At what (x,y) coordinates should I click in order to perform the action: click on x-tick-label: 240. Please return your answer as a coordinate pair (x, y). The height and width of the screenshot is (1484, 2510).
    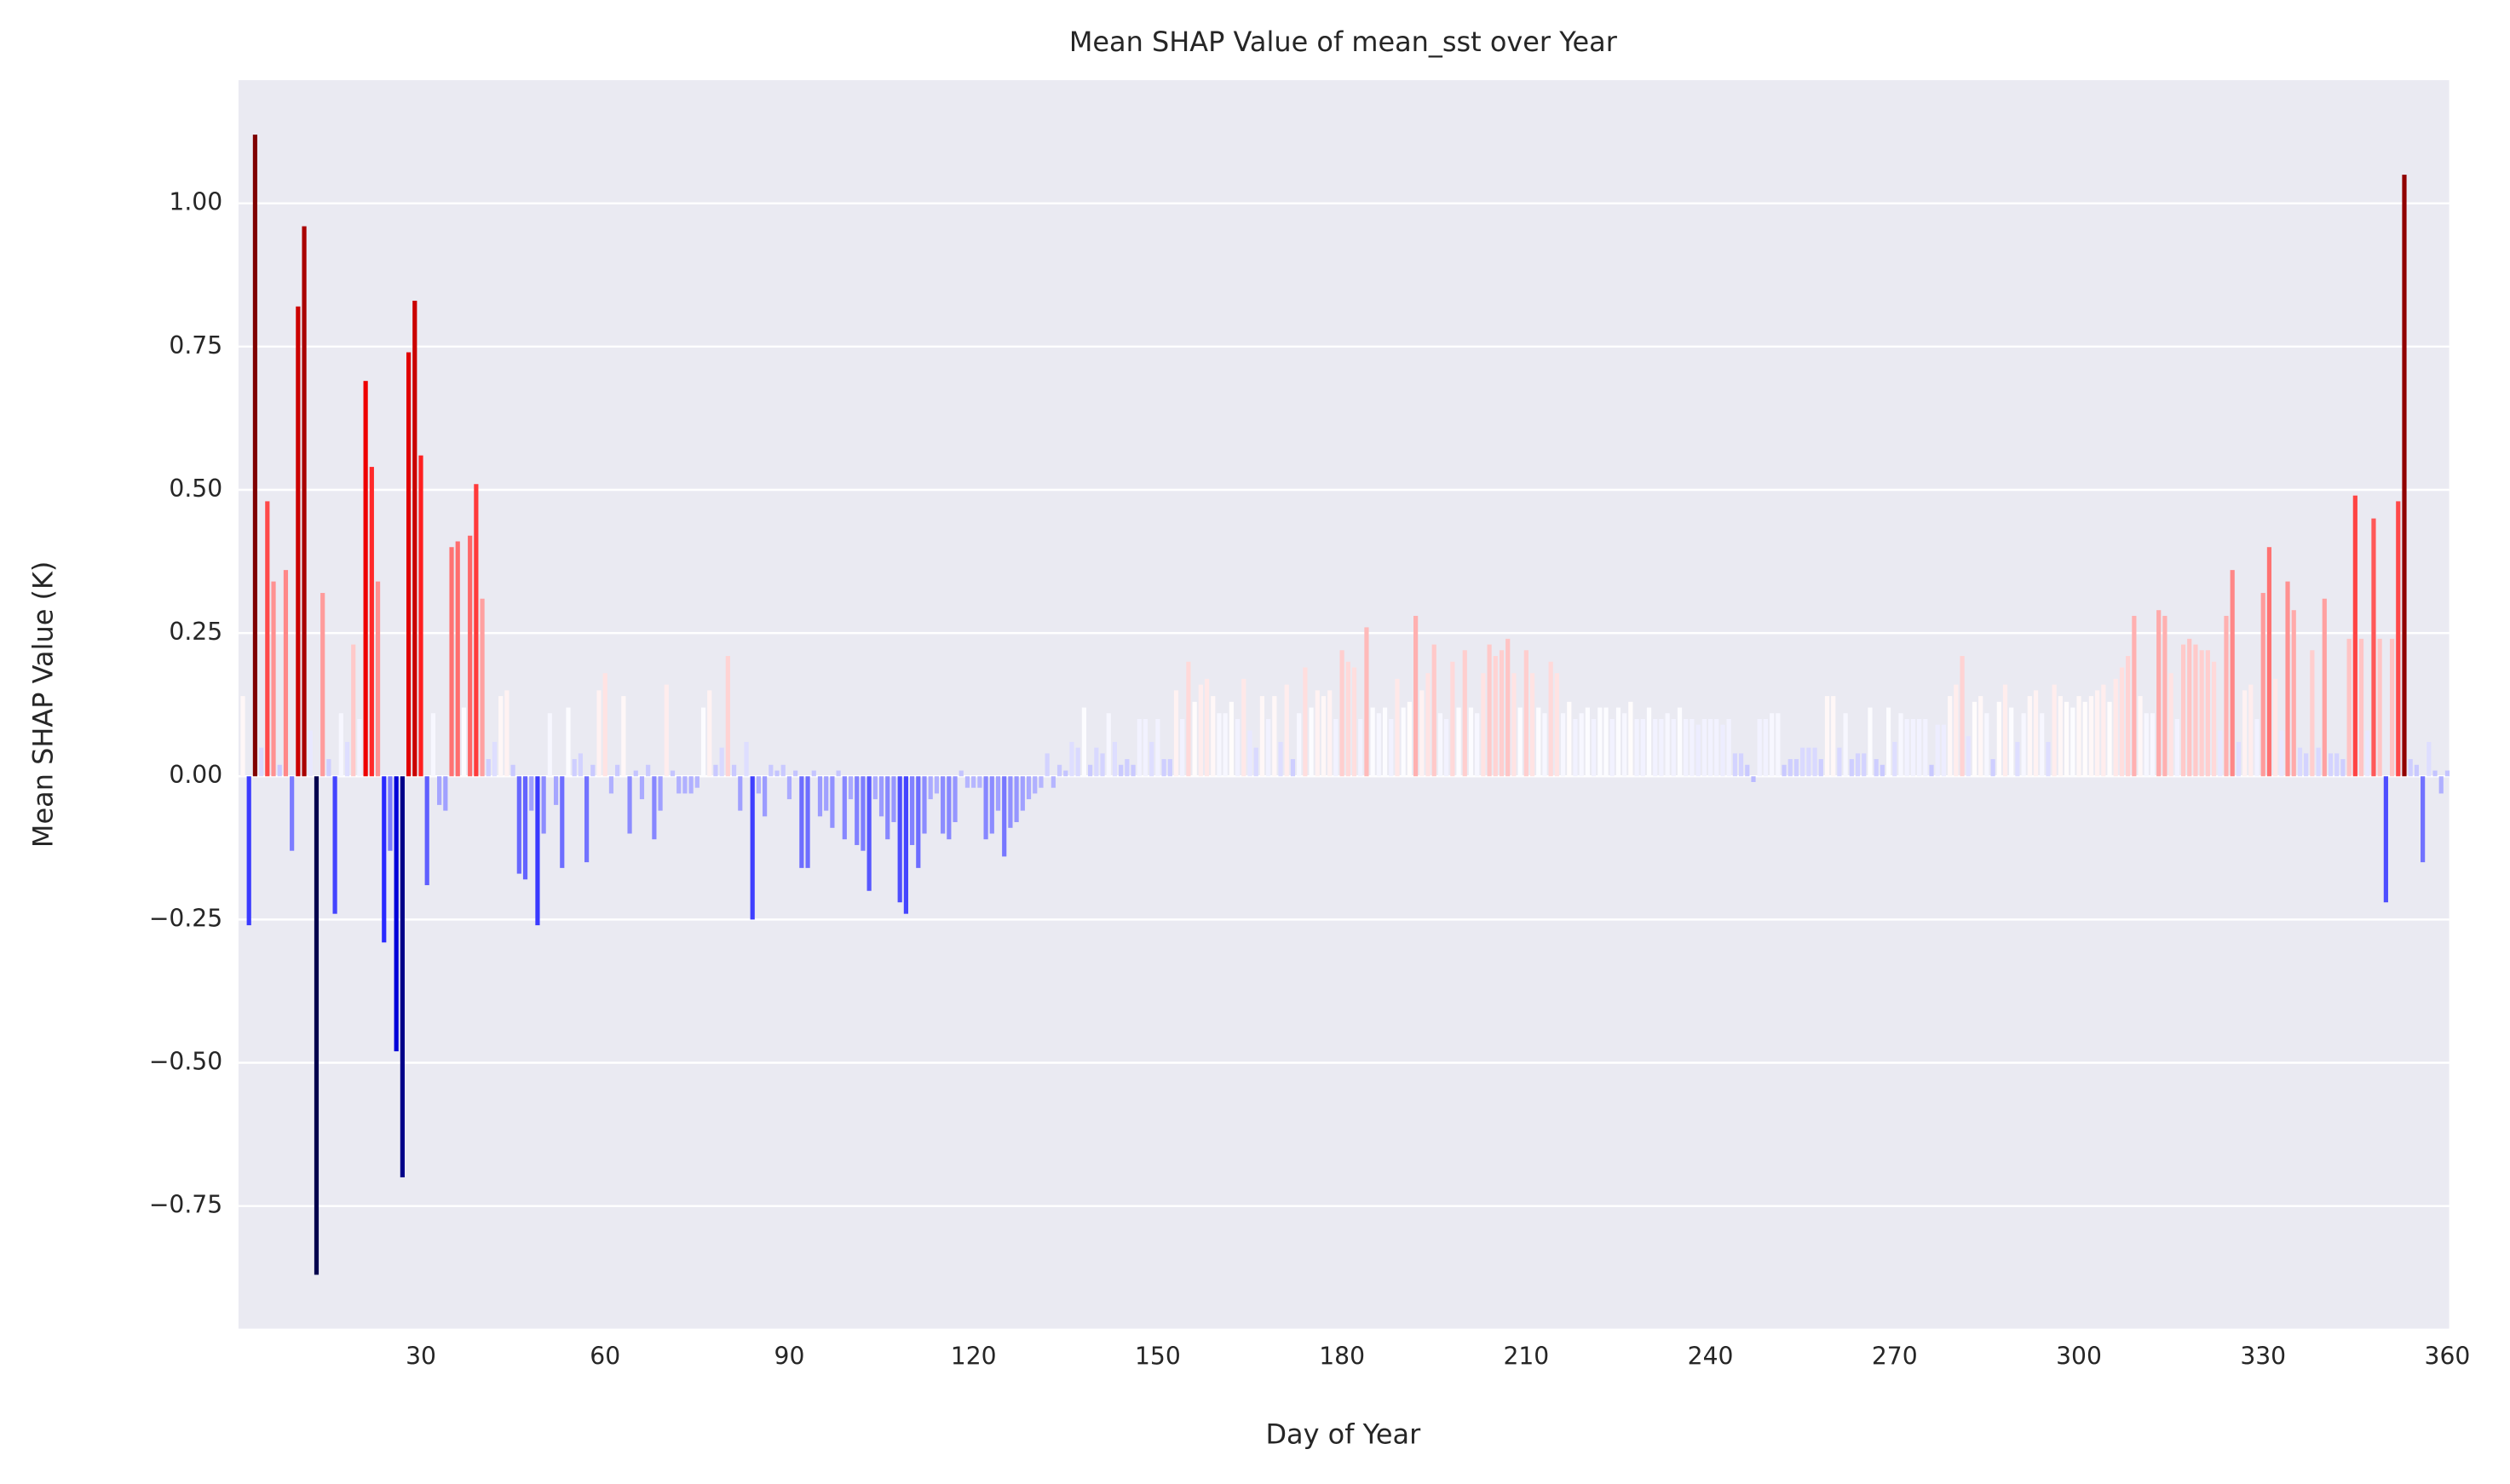
    Looking at the image, I should click on (1711, 1356).